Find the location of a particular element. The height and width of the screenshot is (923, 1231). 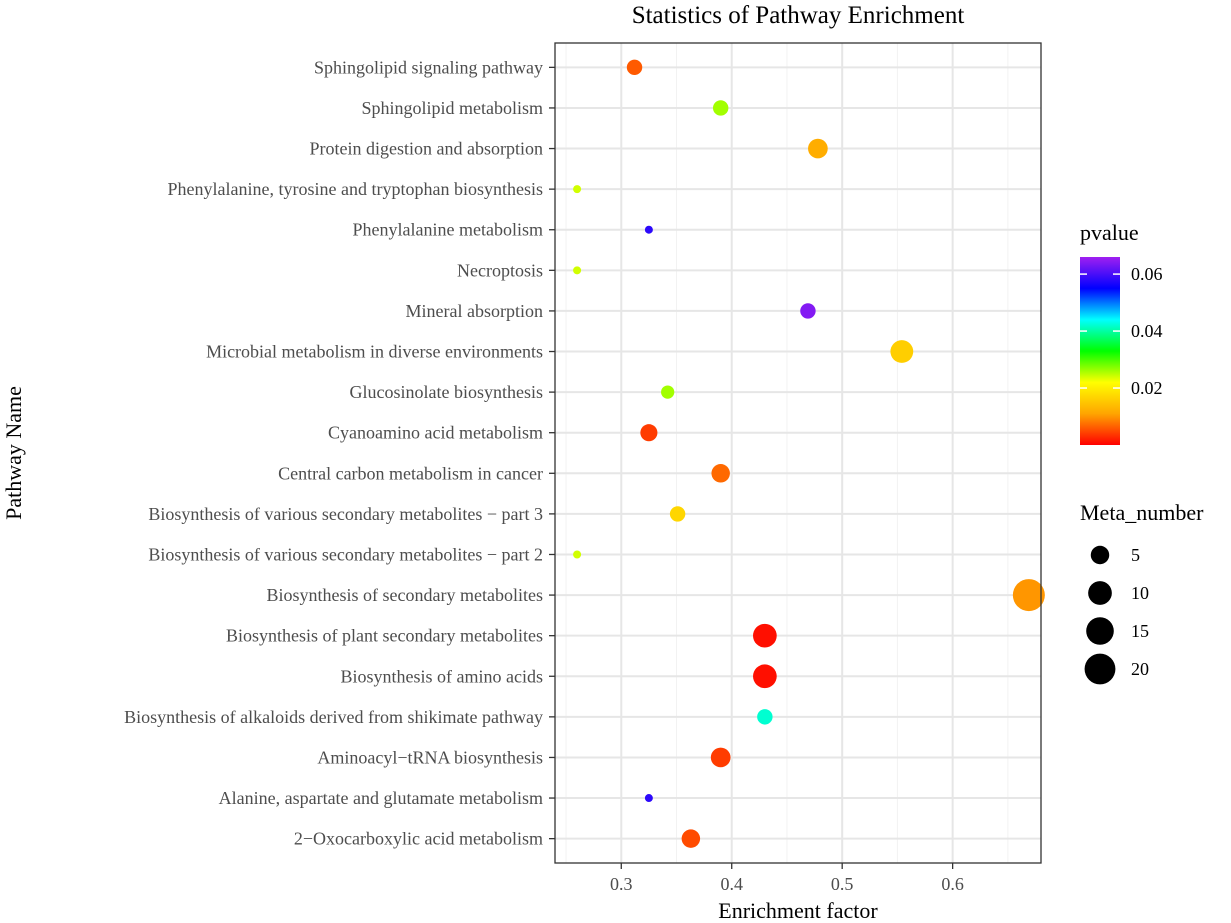

y-tick-label: Biosynthesis of secondary metabolites is located at coordinates (405, 595).